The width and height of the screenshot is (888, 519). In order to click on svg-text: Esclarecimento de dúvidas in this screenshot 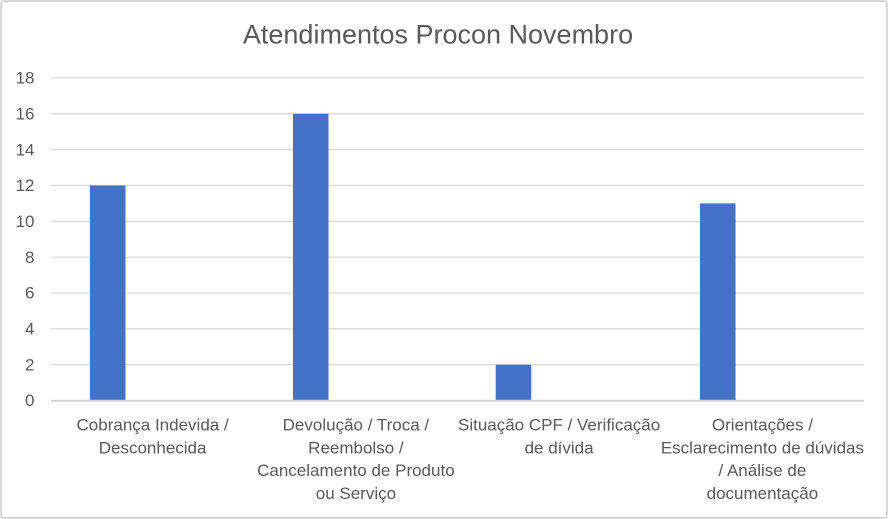, I will do `click(762, 448)`.